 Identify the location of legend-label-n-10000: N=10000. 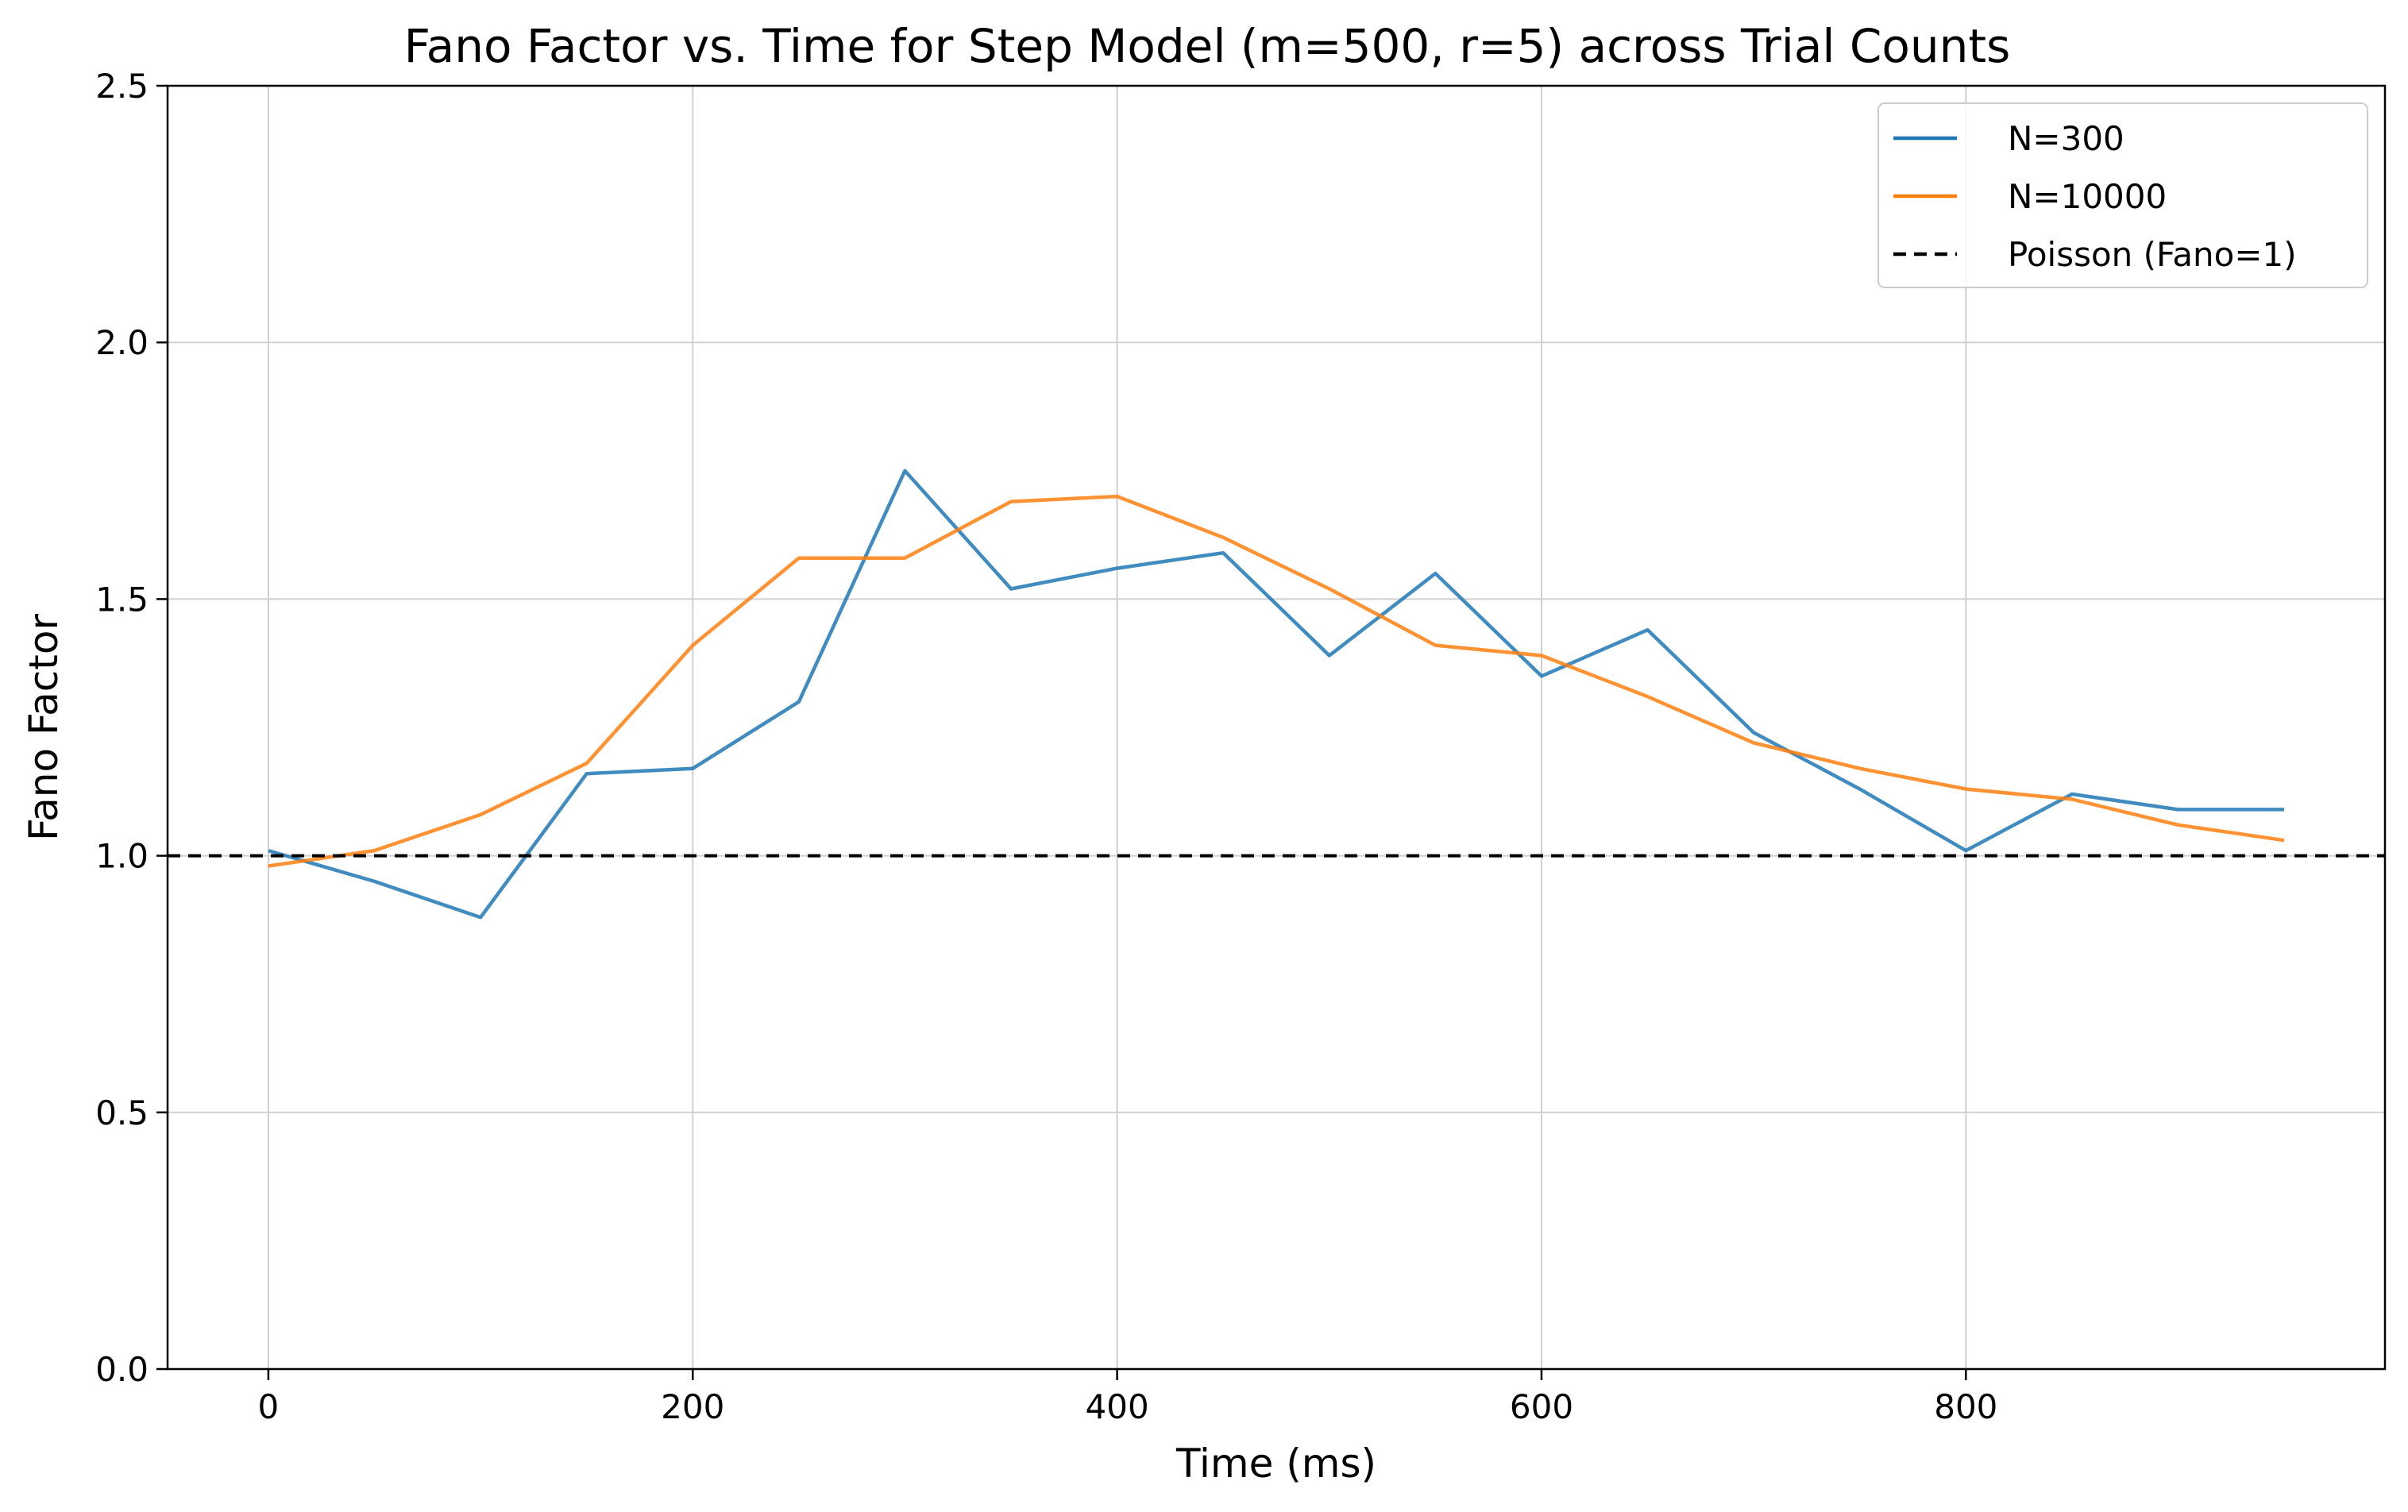
(2087, 196).